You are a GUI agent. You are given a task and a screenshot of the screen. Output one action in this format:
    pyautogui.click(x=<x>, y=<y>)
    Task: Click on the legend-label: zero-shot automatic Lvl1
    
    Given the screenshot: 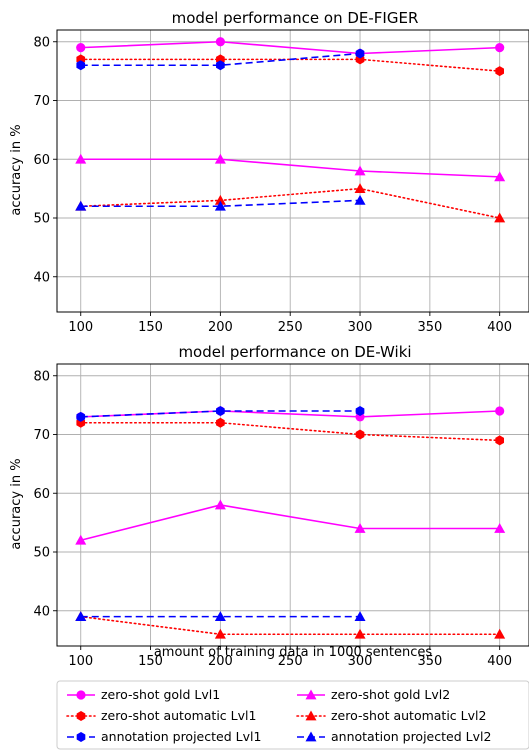 What is the action you would take?
    pyautogui.click(x=178, y=715)
    